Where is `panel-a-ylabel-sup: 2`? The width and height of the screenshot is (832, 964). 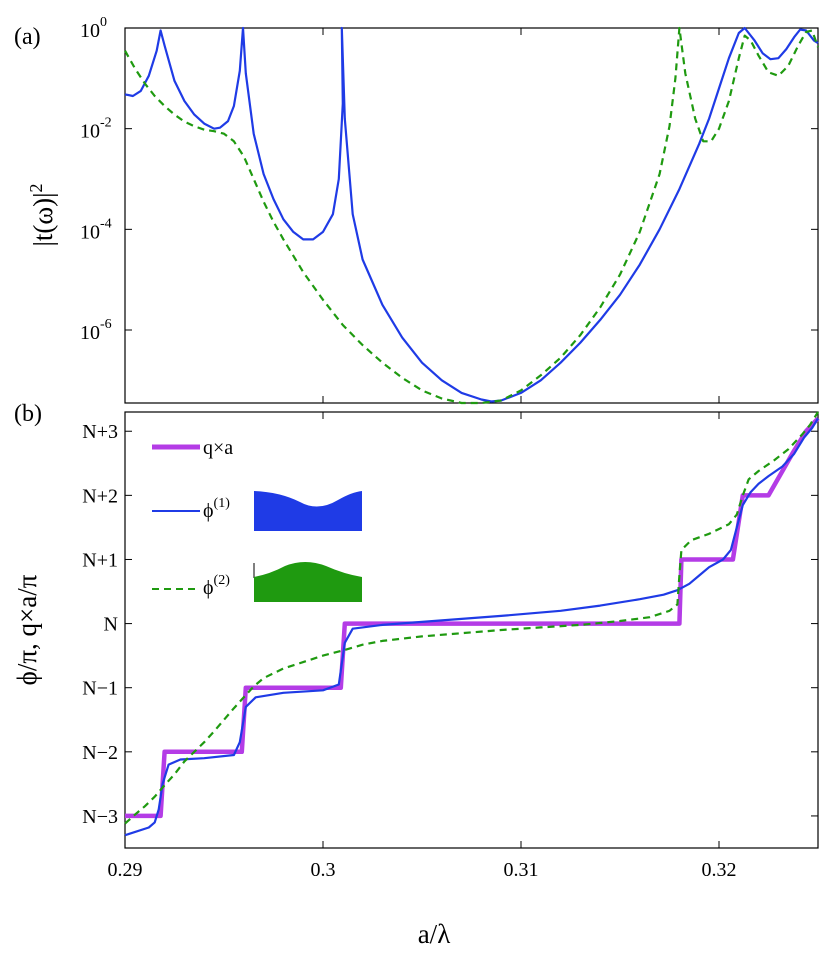 panel-a-ylabel-sup: 2 is located at coordinates (36, 187).